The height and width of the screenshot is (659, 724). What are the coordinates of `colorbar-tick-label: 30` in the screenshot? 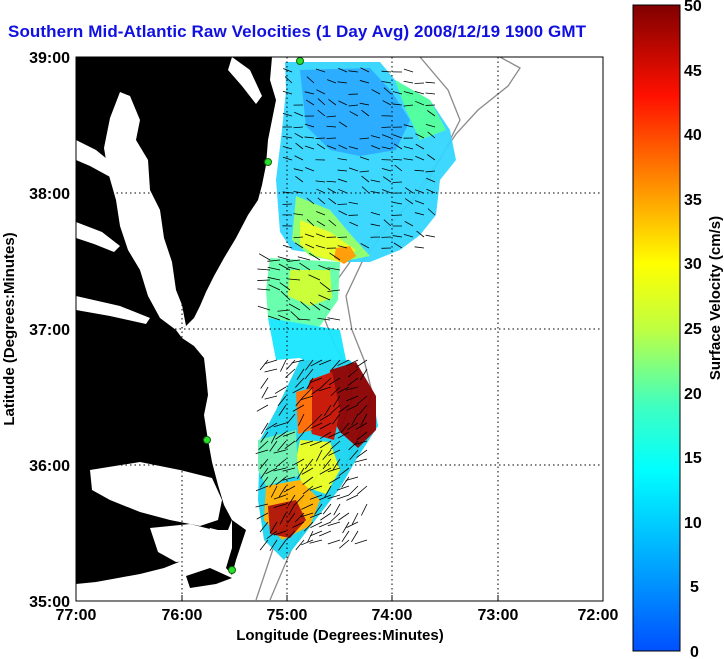 It's located at (693, 264).